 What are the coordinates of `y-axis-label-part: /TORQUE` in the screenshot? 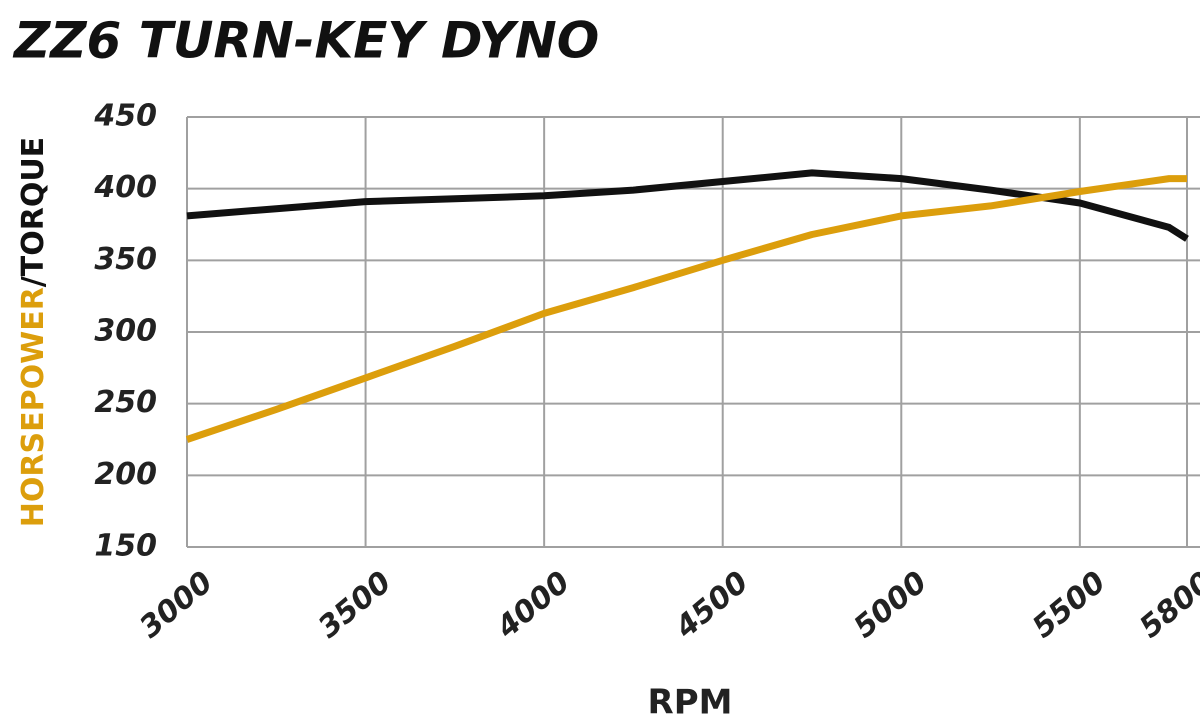 It's located at (33, 212).